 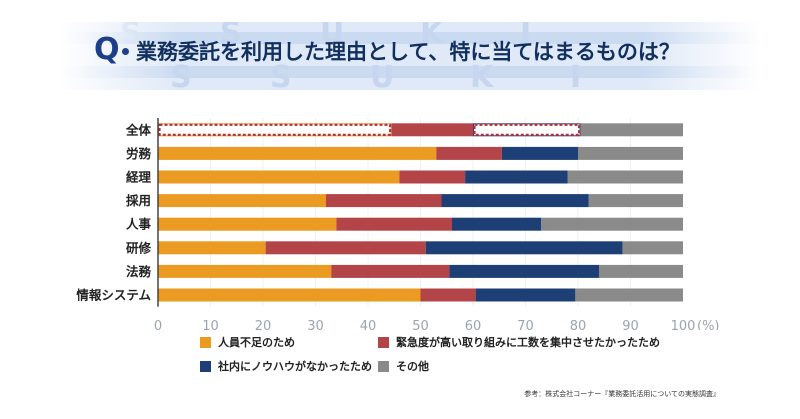 I want to click on category-label: 研修, so click(x=139, y=247).